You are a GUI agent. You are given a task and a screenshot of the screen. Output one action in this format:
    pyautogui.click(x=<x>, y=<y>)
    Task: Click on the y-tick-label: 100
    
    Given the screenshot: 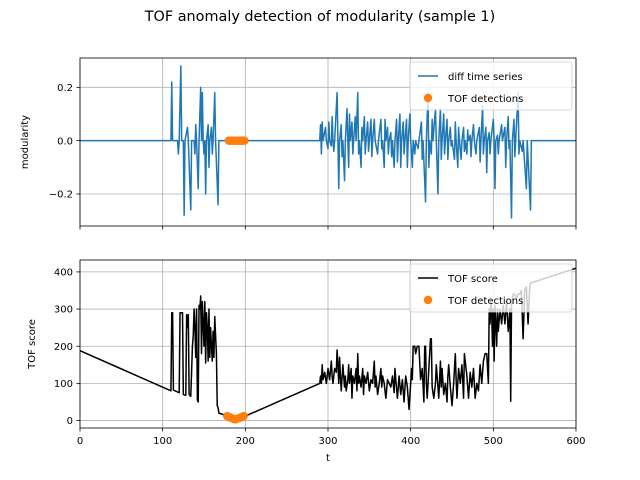 What is the action you would take?
    pyautogui.click(x=63, y=384)
    